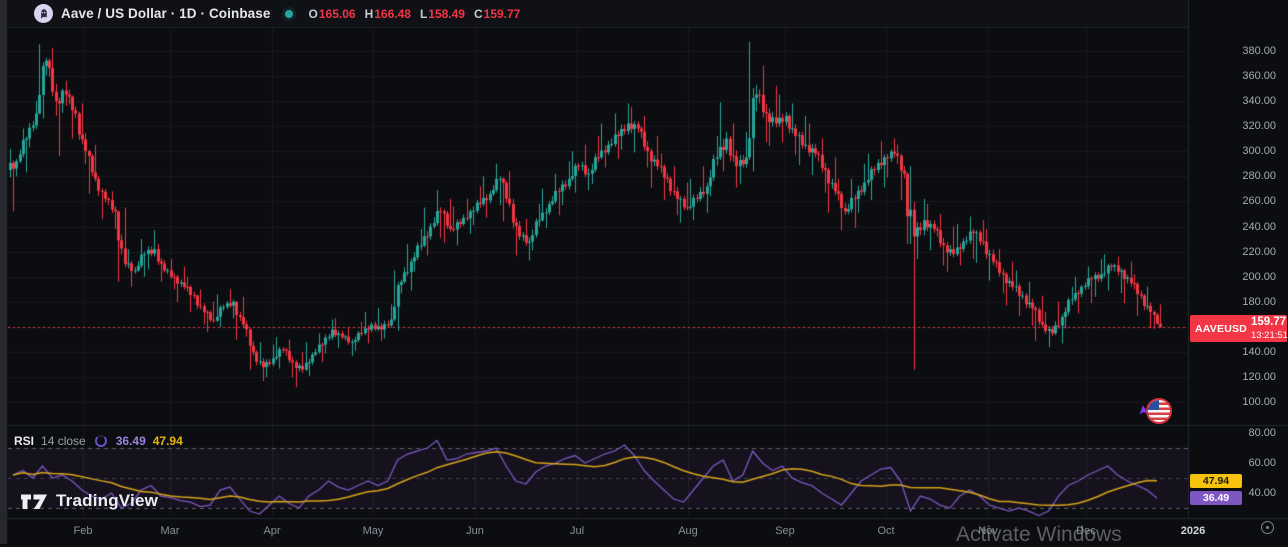 This screenshot has width=1288, height=547. What do you see at coordinates (43, 13) in the screenshot?
I see `aave-logo-icon` at bounding box center [43, 13].